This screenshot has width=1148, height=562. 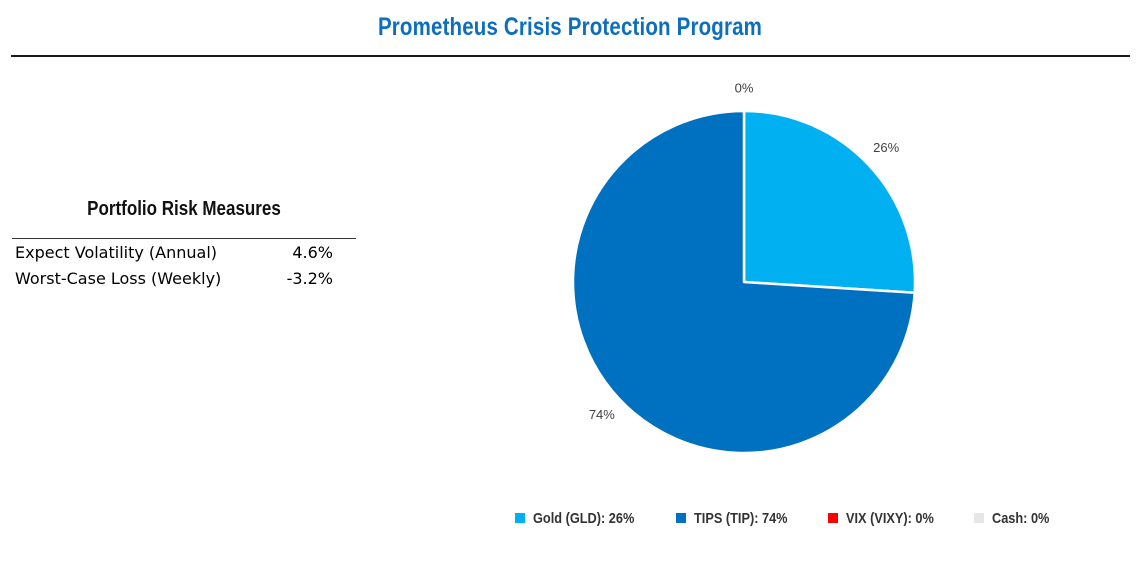 What do you see at coordinates (602, 414) in the screenshot?
I see `data-label-tips-tip: 74%` at bounding box center [602, 414].